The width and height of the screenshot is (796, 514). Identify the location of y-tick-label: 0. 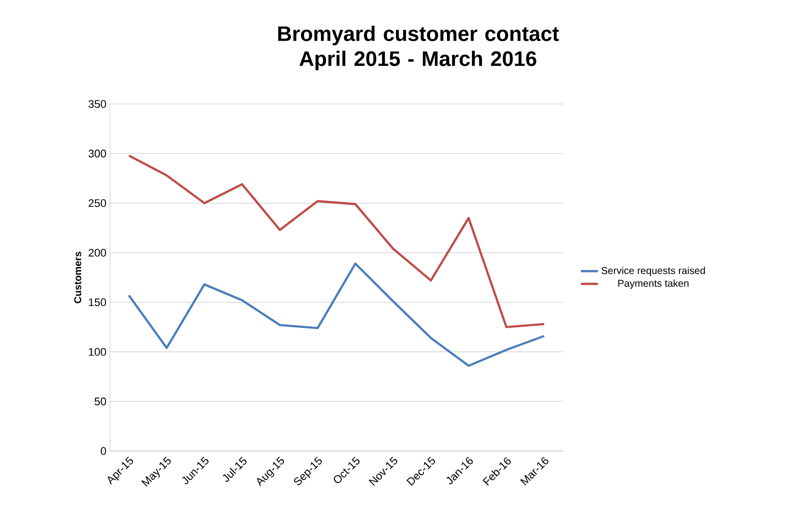
(103, 451).